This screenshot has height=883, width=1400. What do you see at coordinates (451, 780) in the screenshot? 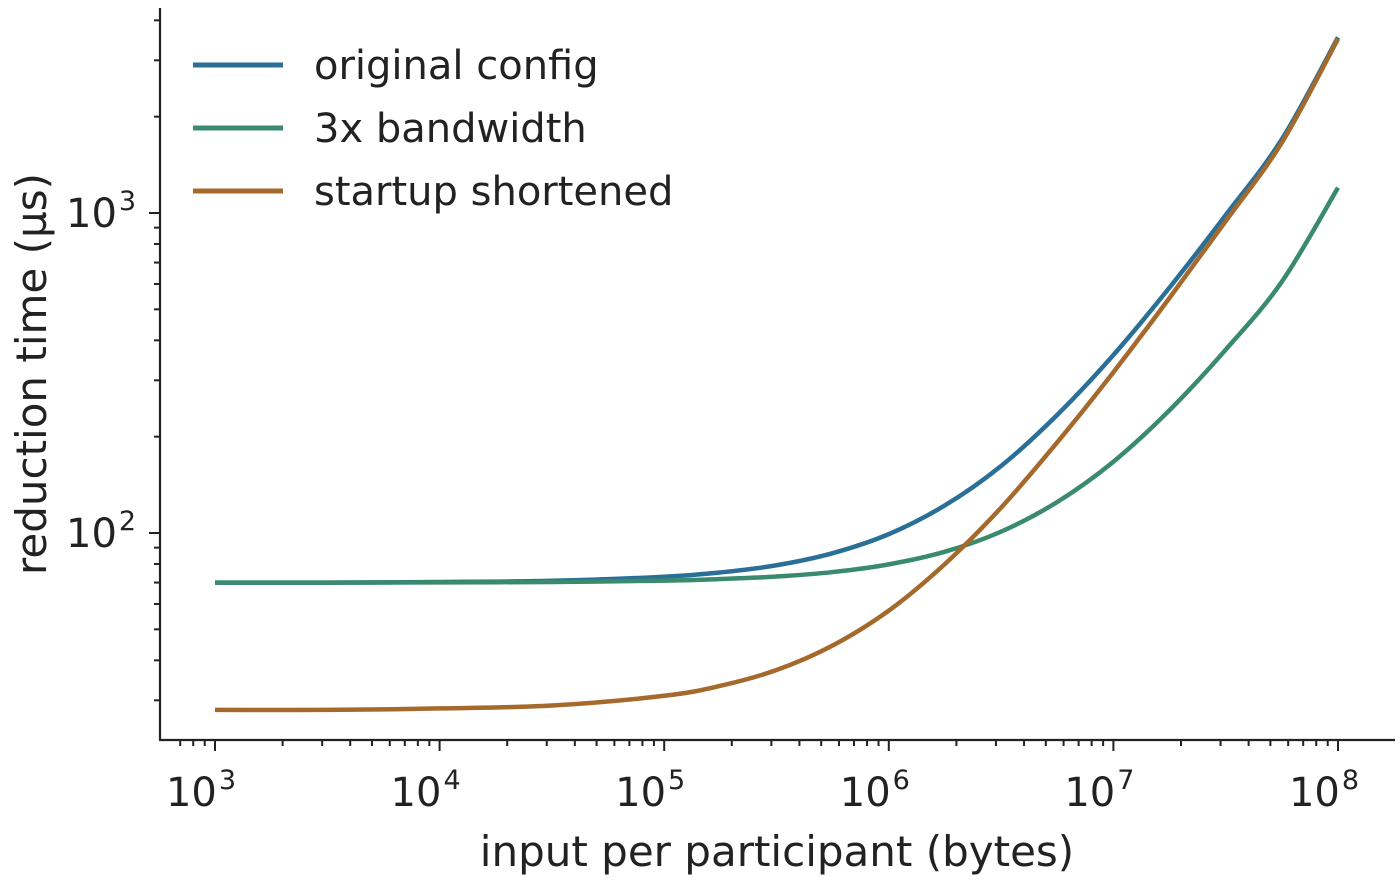
I see `x-tick-exponent: 4` at bounding box center [451, 780].